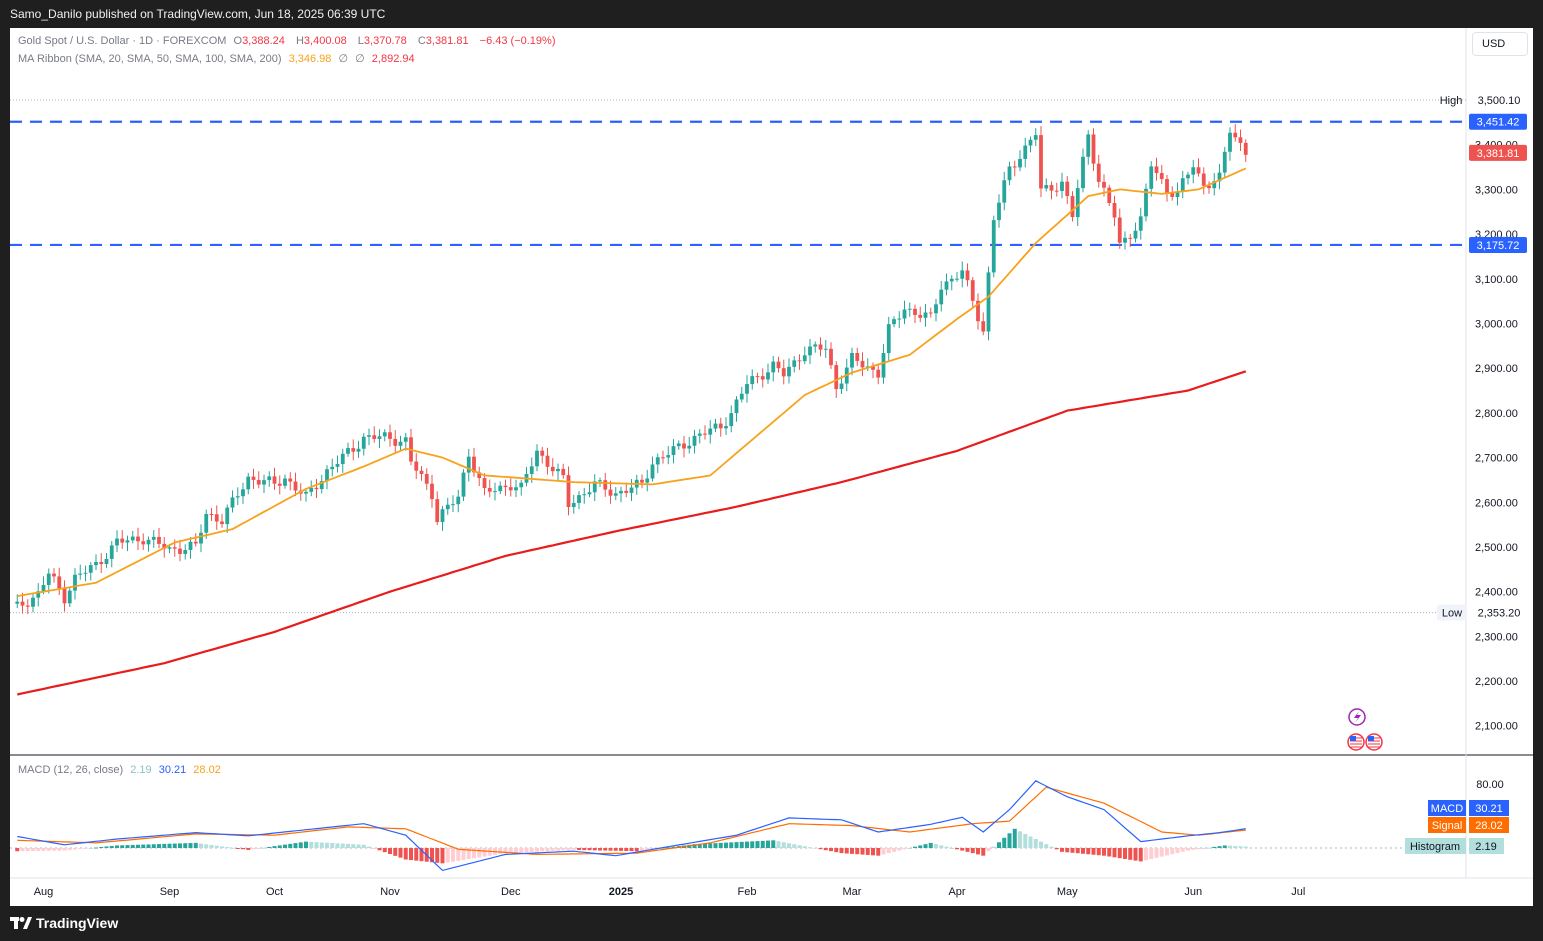  I want to click on time-tick-label: Nov, so click(390, 892).